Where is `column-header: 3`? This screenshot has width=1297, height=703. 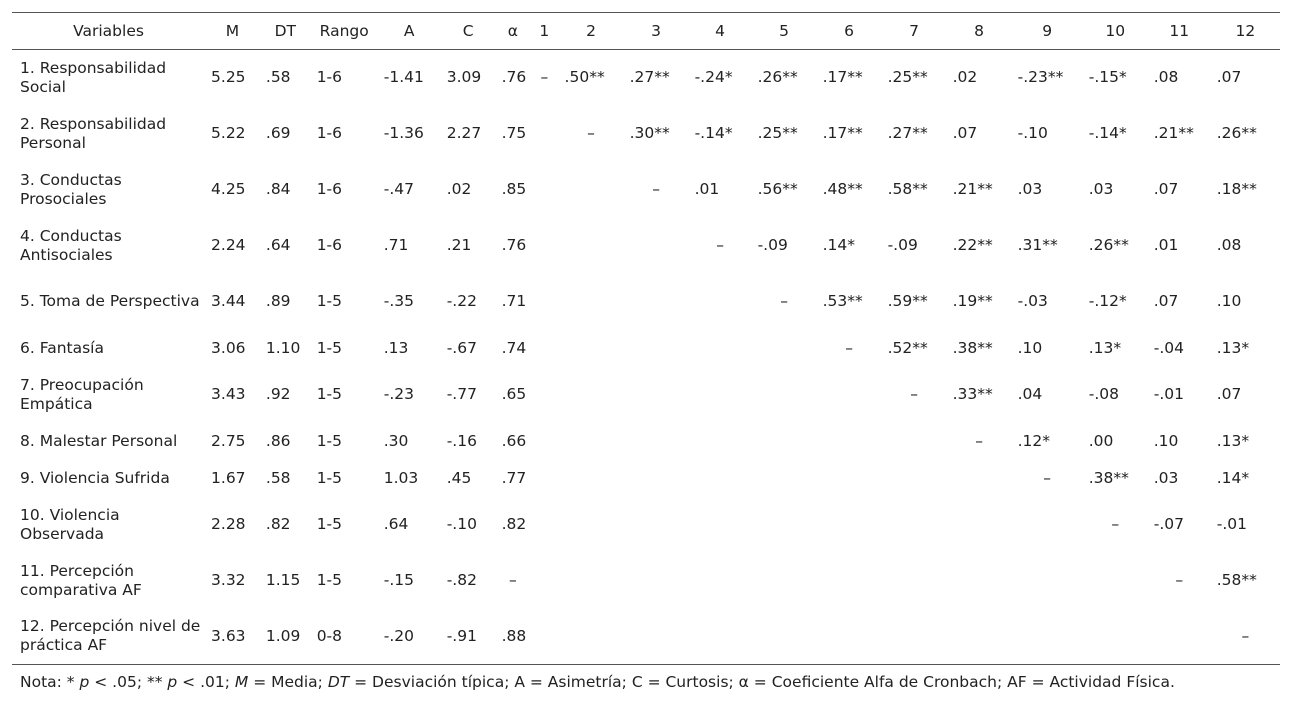 column-header: 3 is located at coordinates (656, 31).